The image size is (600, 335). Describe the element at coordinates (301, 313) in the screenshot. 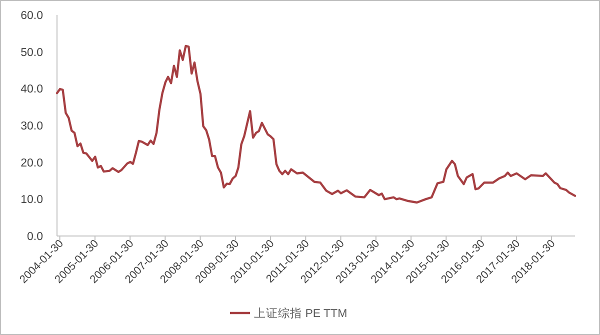

I see `legend-label: 上证综指 PE TTM` at that location.